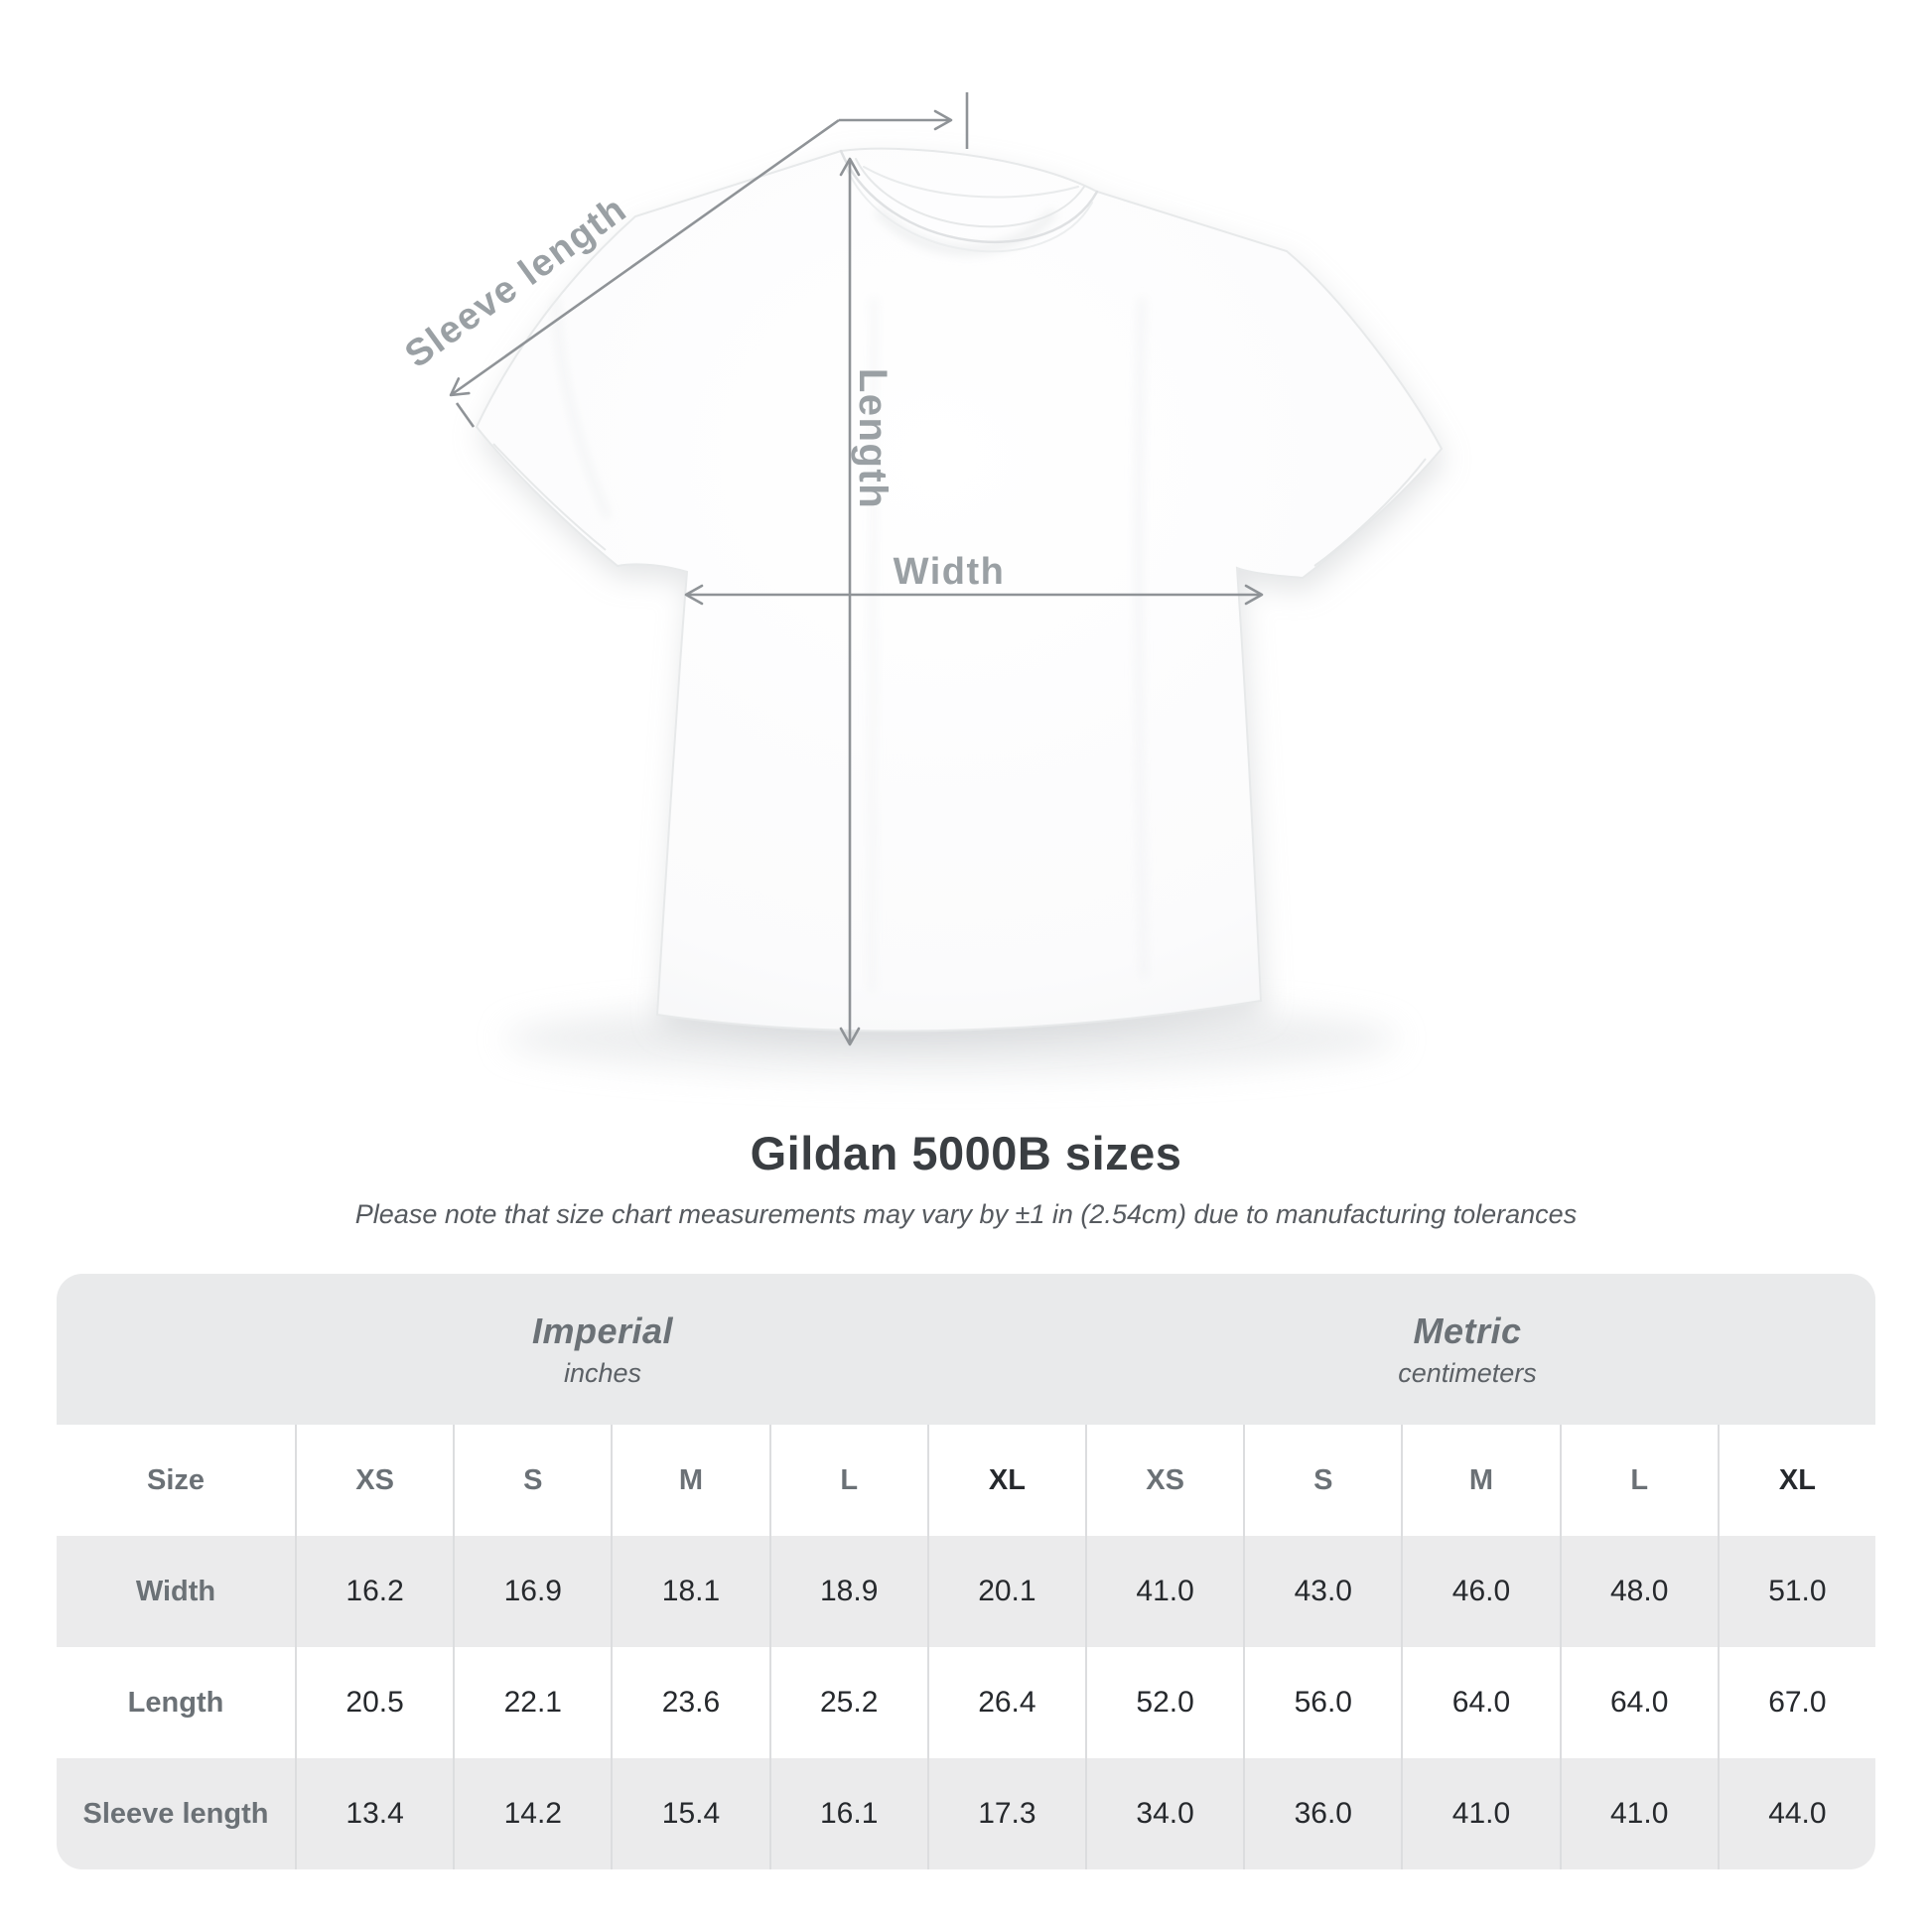 This screenshot has height=1932, width=1932. I want to click on width-metric-l: 48.0, so click(1639, 1592).